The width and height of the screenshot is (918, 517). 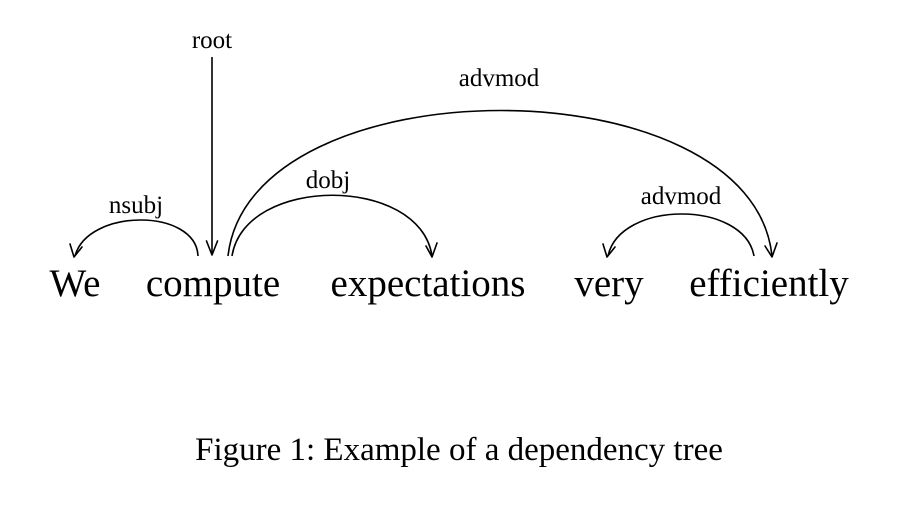 What do you see at coordinates (332, 225) in the screenshot?
I see `arc-dobj` at bounding box center [332, 225].